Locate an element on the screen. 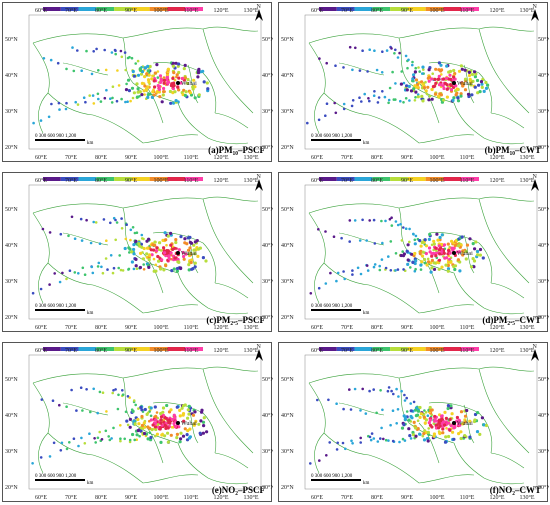  north-arrow-icon is located at coordinates (535, 355).